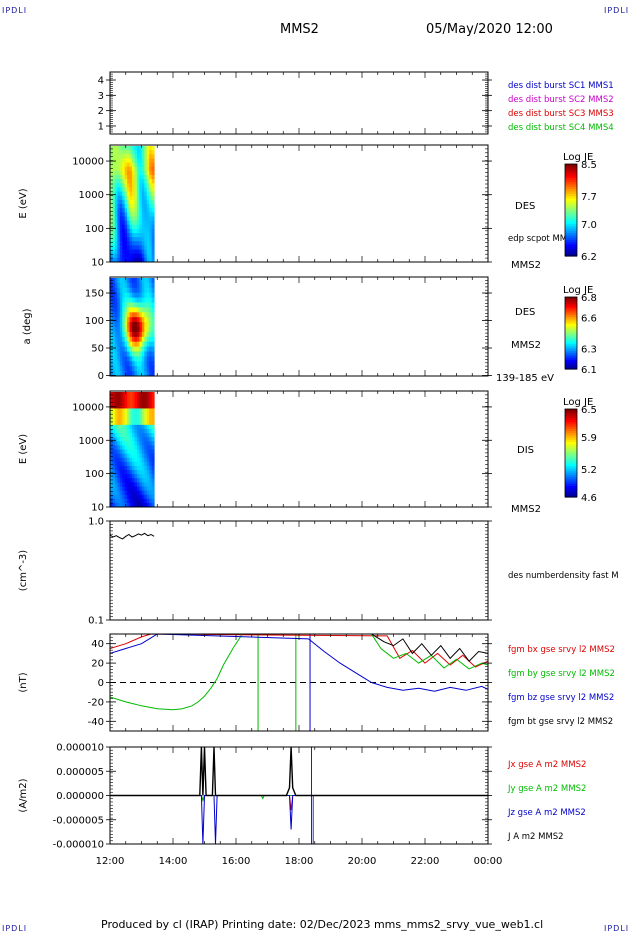  Describe the element at coordinates (97, 508) in the screenshot. I see `dis-energy-y-tick-label: 10` at that location.